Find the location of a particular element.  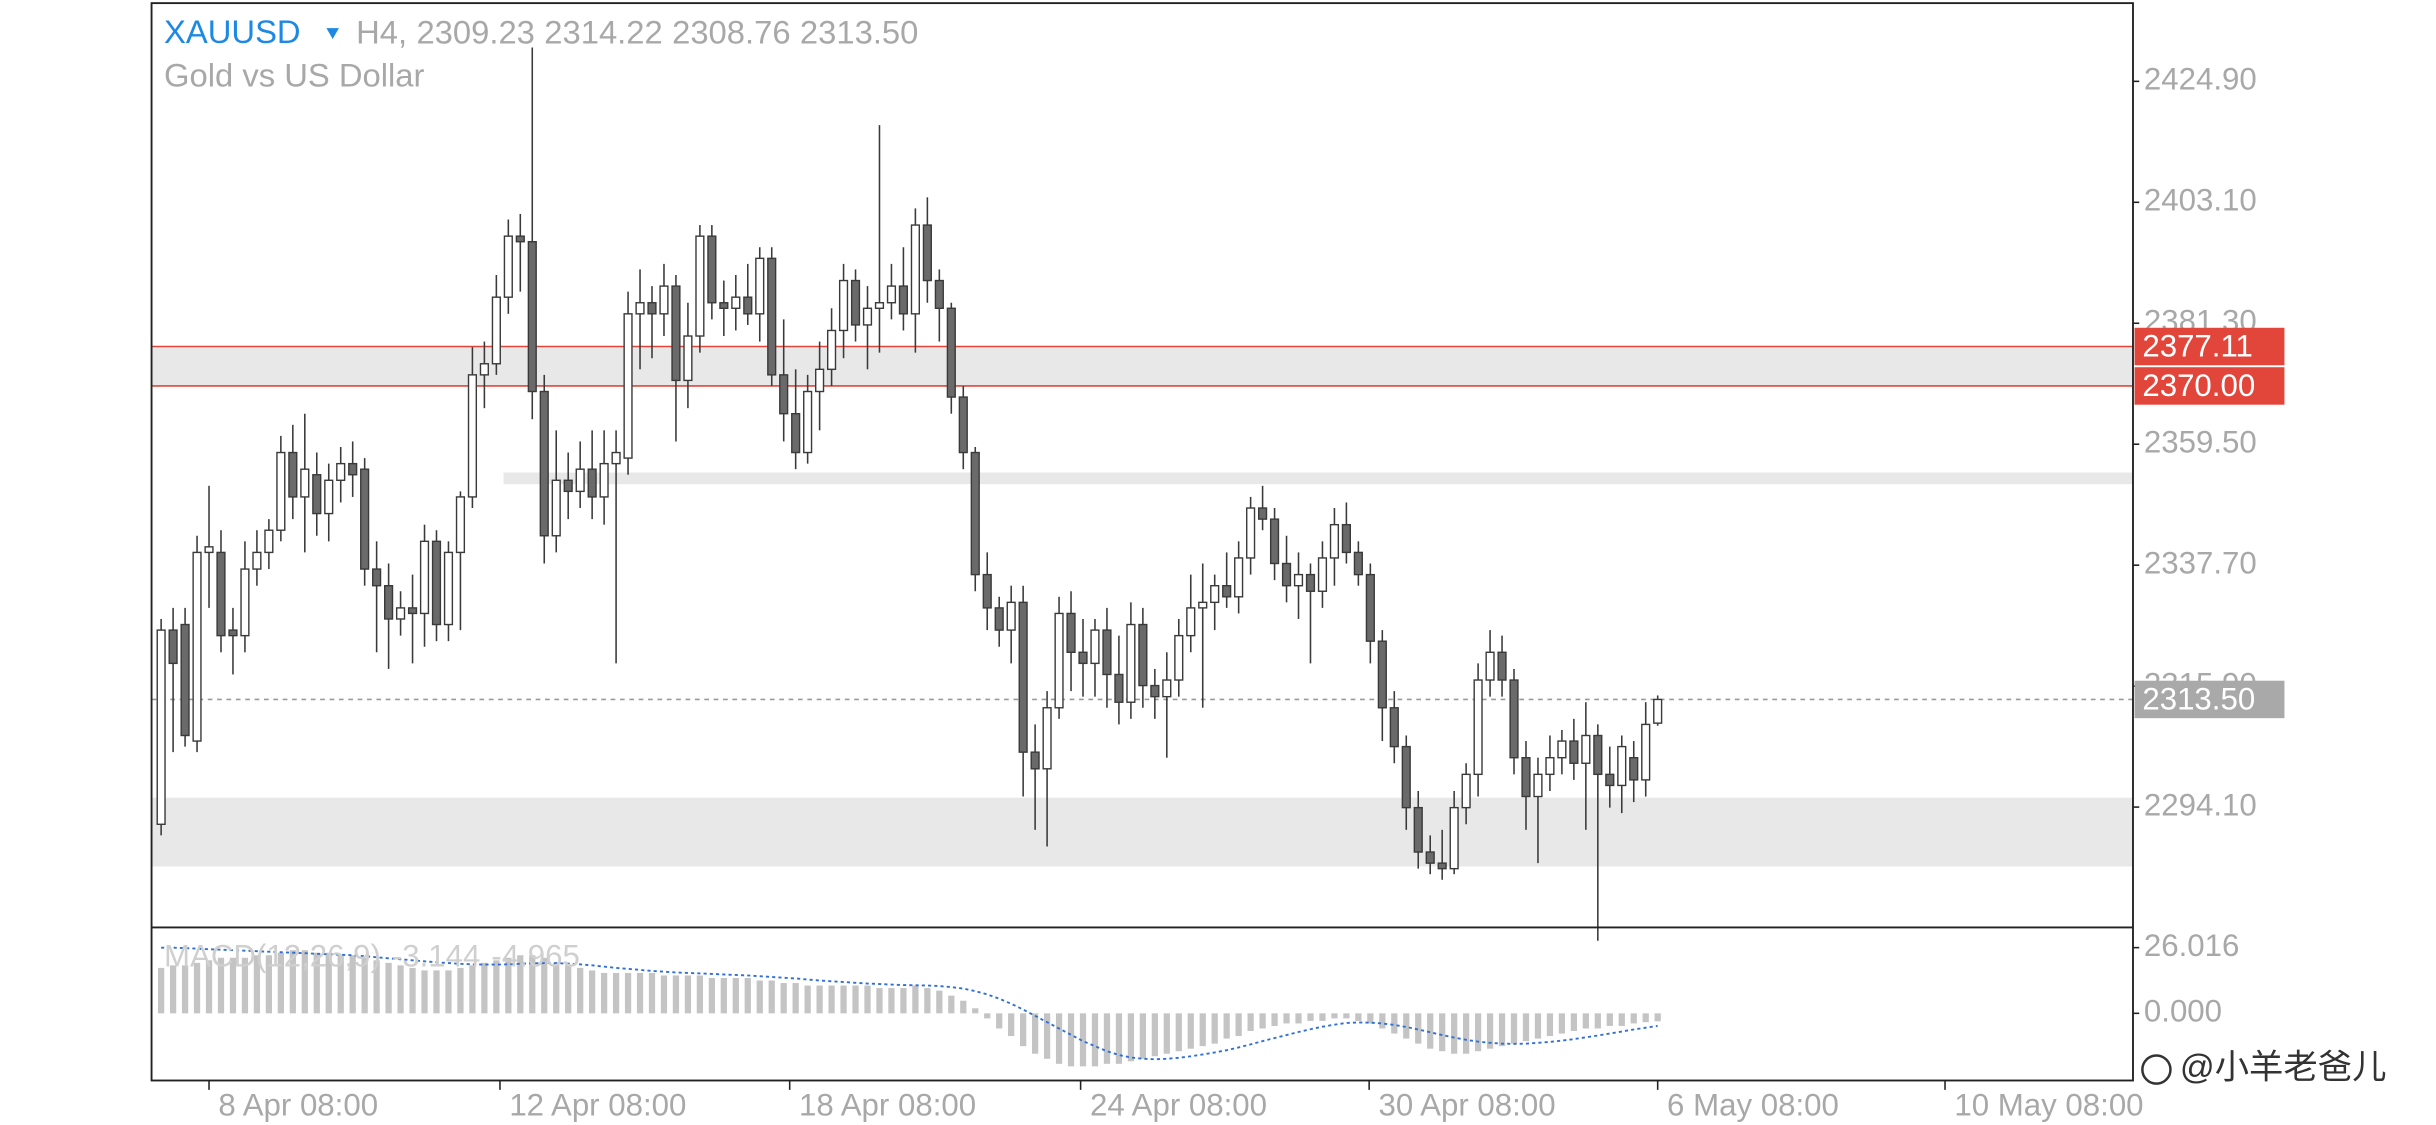

quote-value: 2313.50 is located at coordinates (859, 31).